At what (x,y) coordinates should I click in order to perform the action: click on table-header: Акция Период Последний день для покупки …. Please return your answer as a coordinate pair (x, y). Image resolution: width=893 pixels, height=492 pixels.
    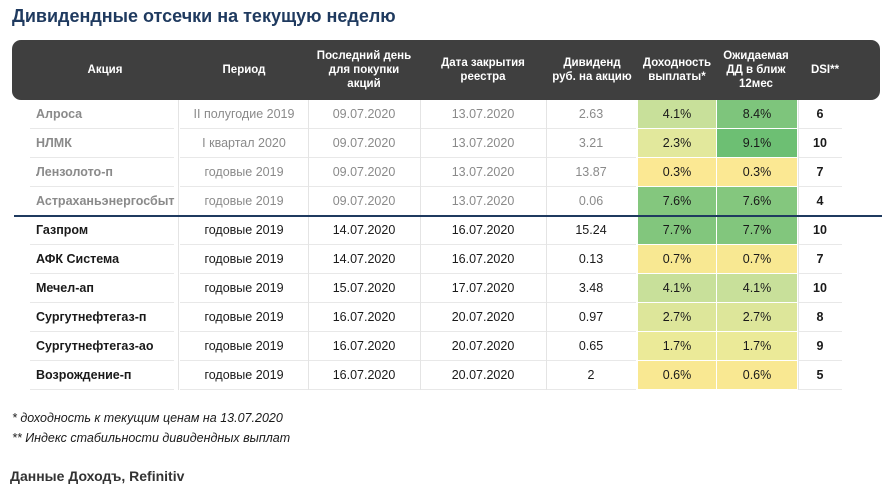
    Looking at the image, I should click on (446, 70).